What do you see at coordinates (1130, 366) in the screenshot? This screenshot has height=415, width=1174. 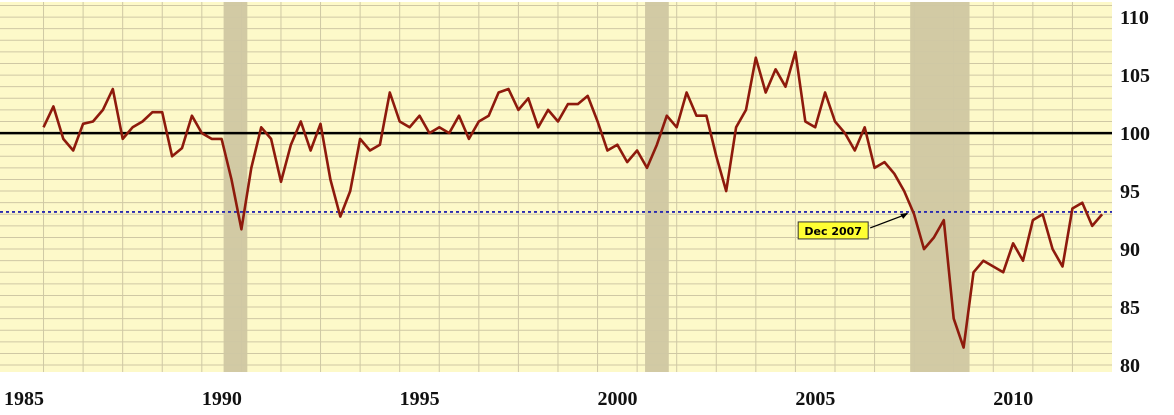 I see `y-tick-label: 80` at bounding box center [1130, 366].